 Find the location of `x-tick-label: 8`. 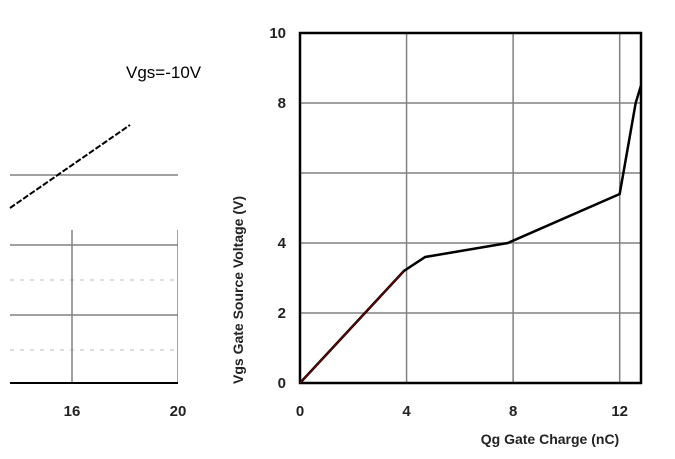

x-tick-label: 8 is located at coordinates (513, 411).